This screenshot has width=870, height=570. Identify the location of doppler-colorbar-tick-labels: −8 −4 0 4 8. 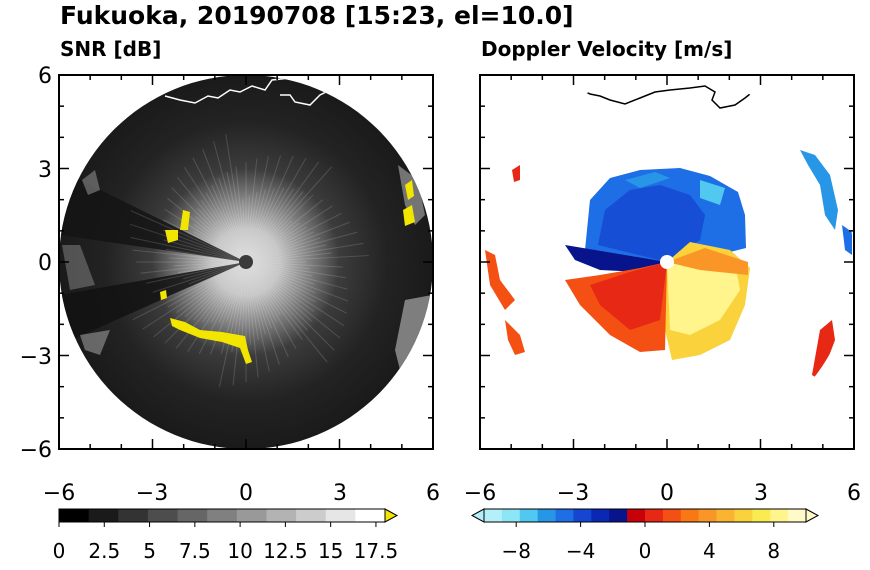
(640, 551).